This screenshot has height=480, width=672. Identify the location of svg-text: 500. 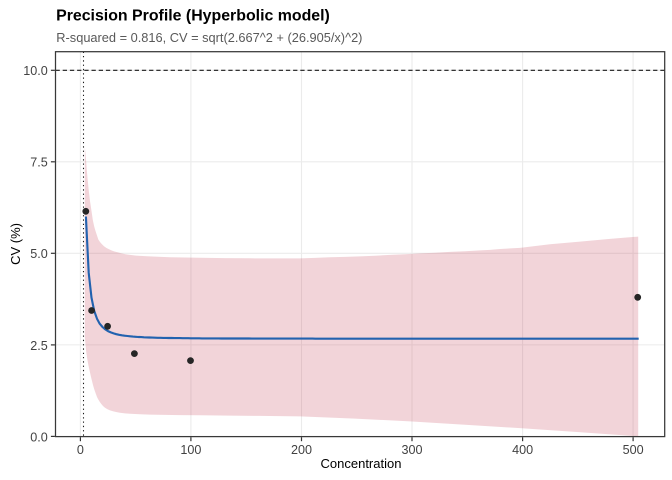
(633, 450).